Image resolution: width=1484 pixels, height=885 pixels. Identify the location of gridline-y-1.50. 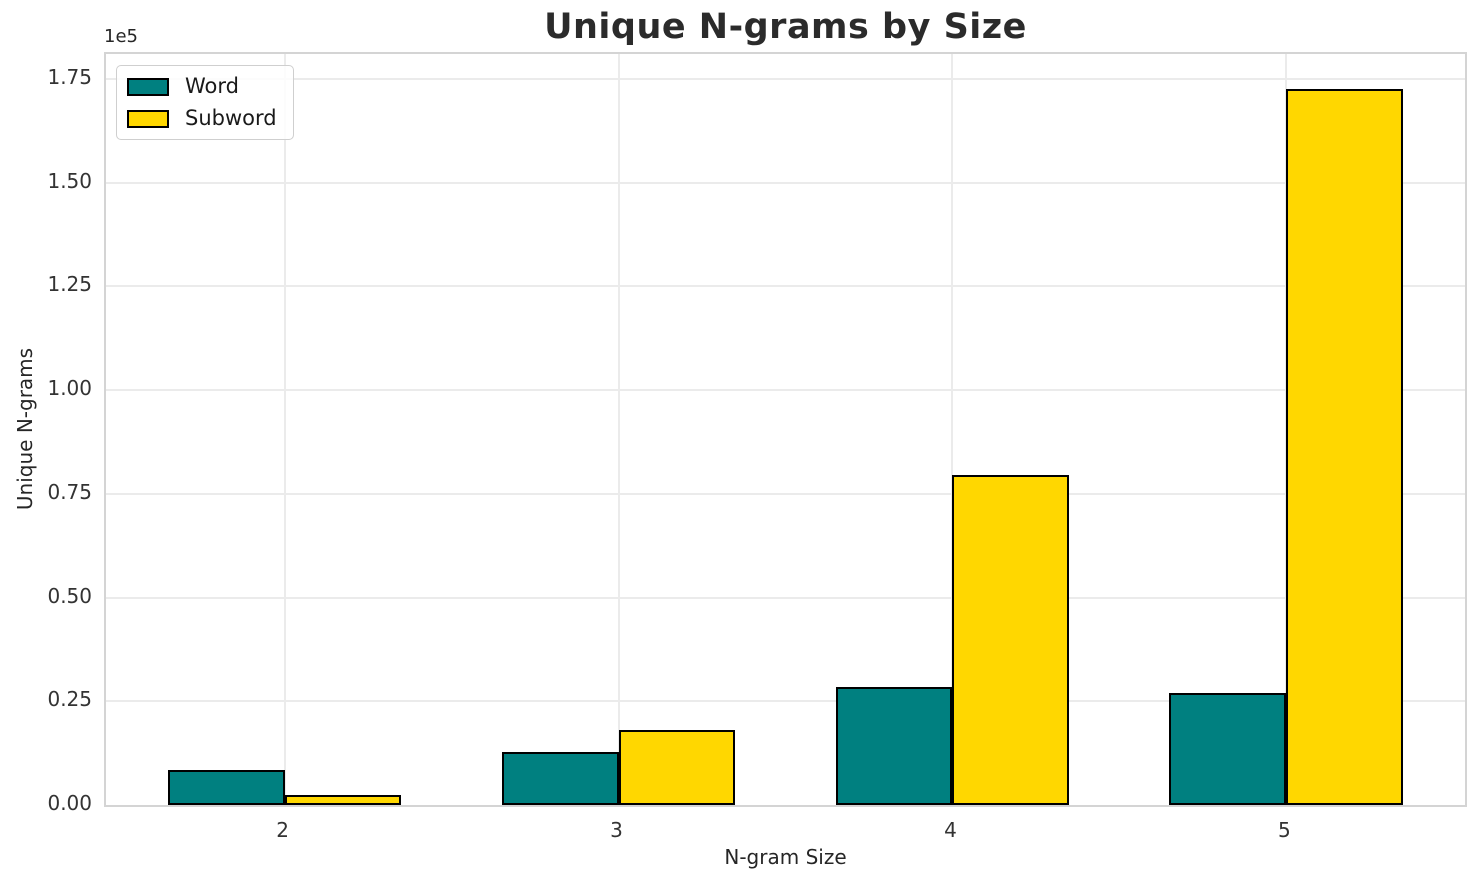
(785, 182).